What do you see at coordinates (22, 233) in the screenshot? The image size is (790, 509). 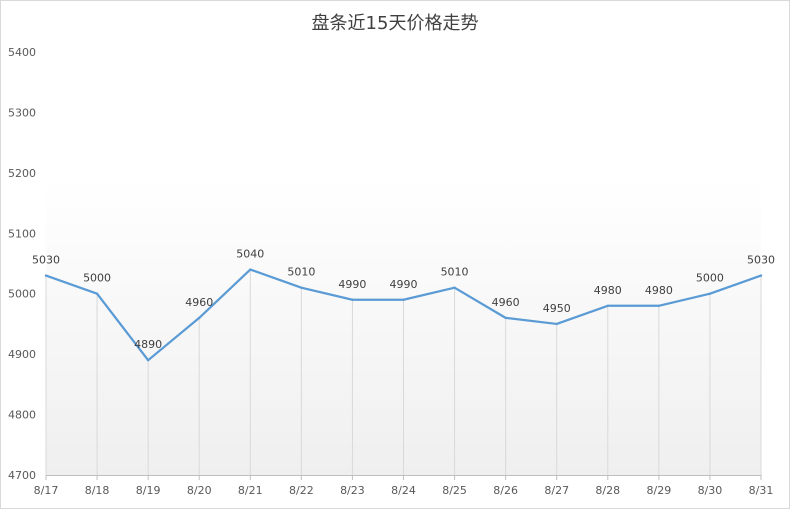 I see `y-tick-label: 5100` at bounding box center [22, 233].